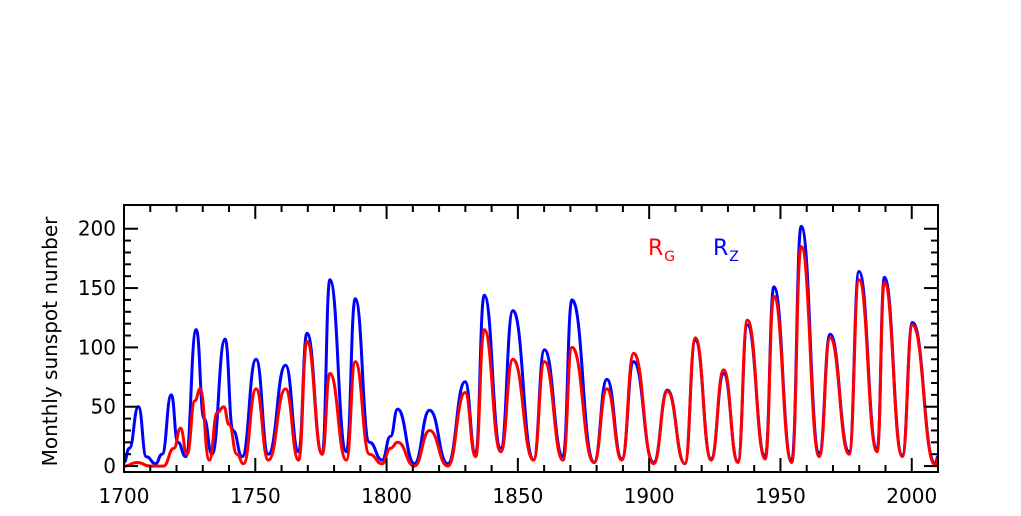 The height and width of the screenshot is (516, 1021). What do you see at coordinates (649, 496) in the screenshot?
I see `x-tick-label: 1900` at bounding box center [649, 496].